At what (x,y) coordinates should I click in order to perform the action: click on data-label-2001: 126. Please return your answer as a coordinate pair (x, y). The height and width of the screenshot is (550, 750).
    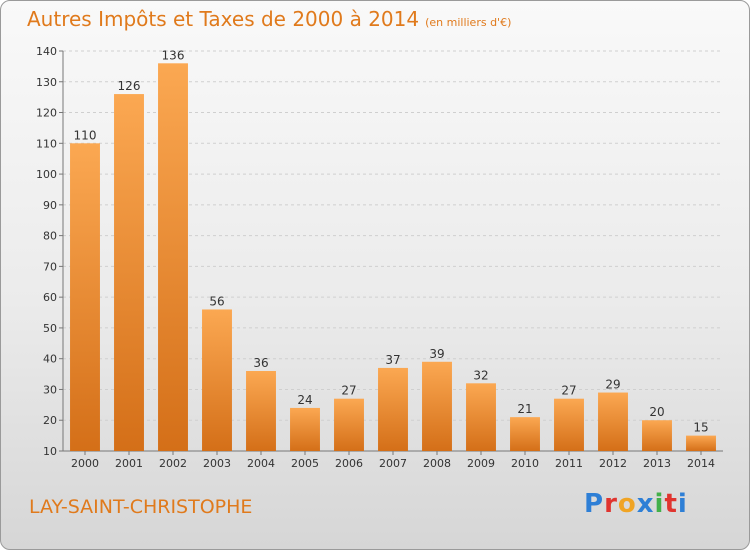
    Looking at the image, I should click on (129, 86).